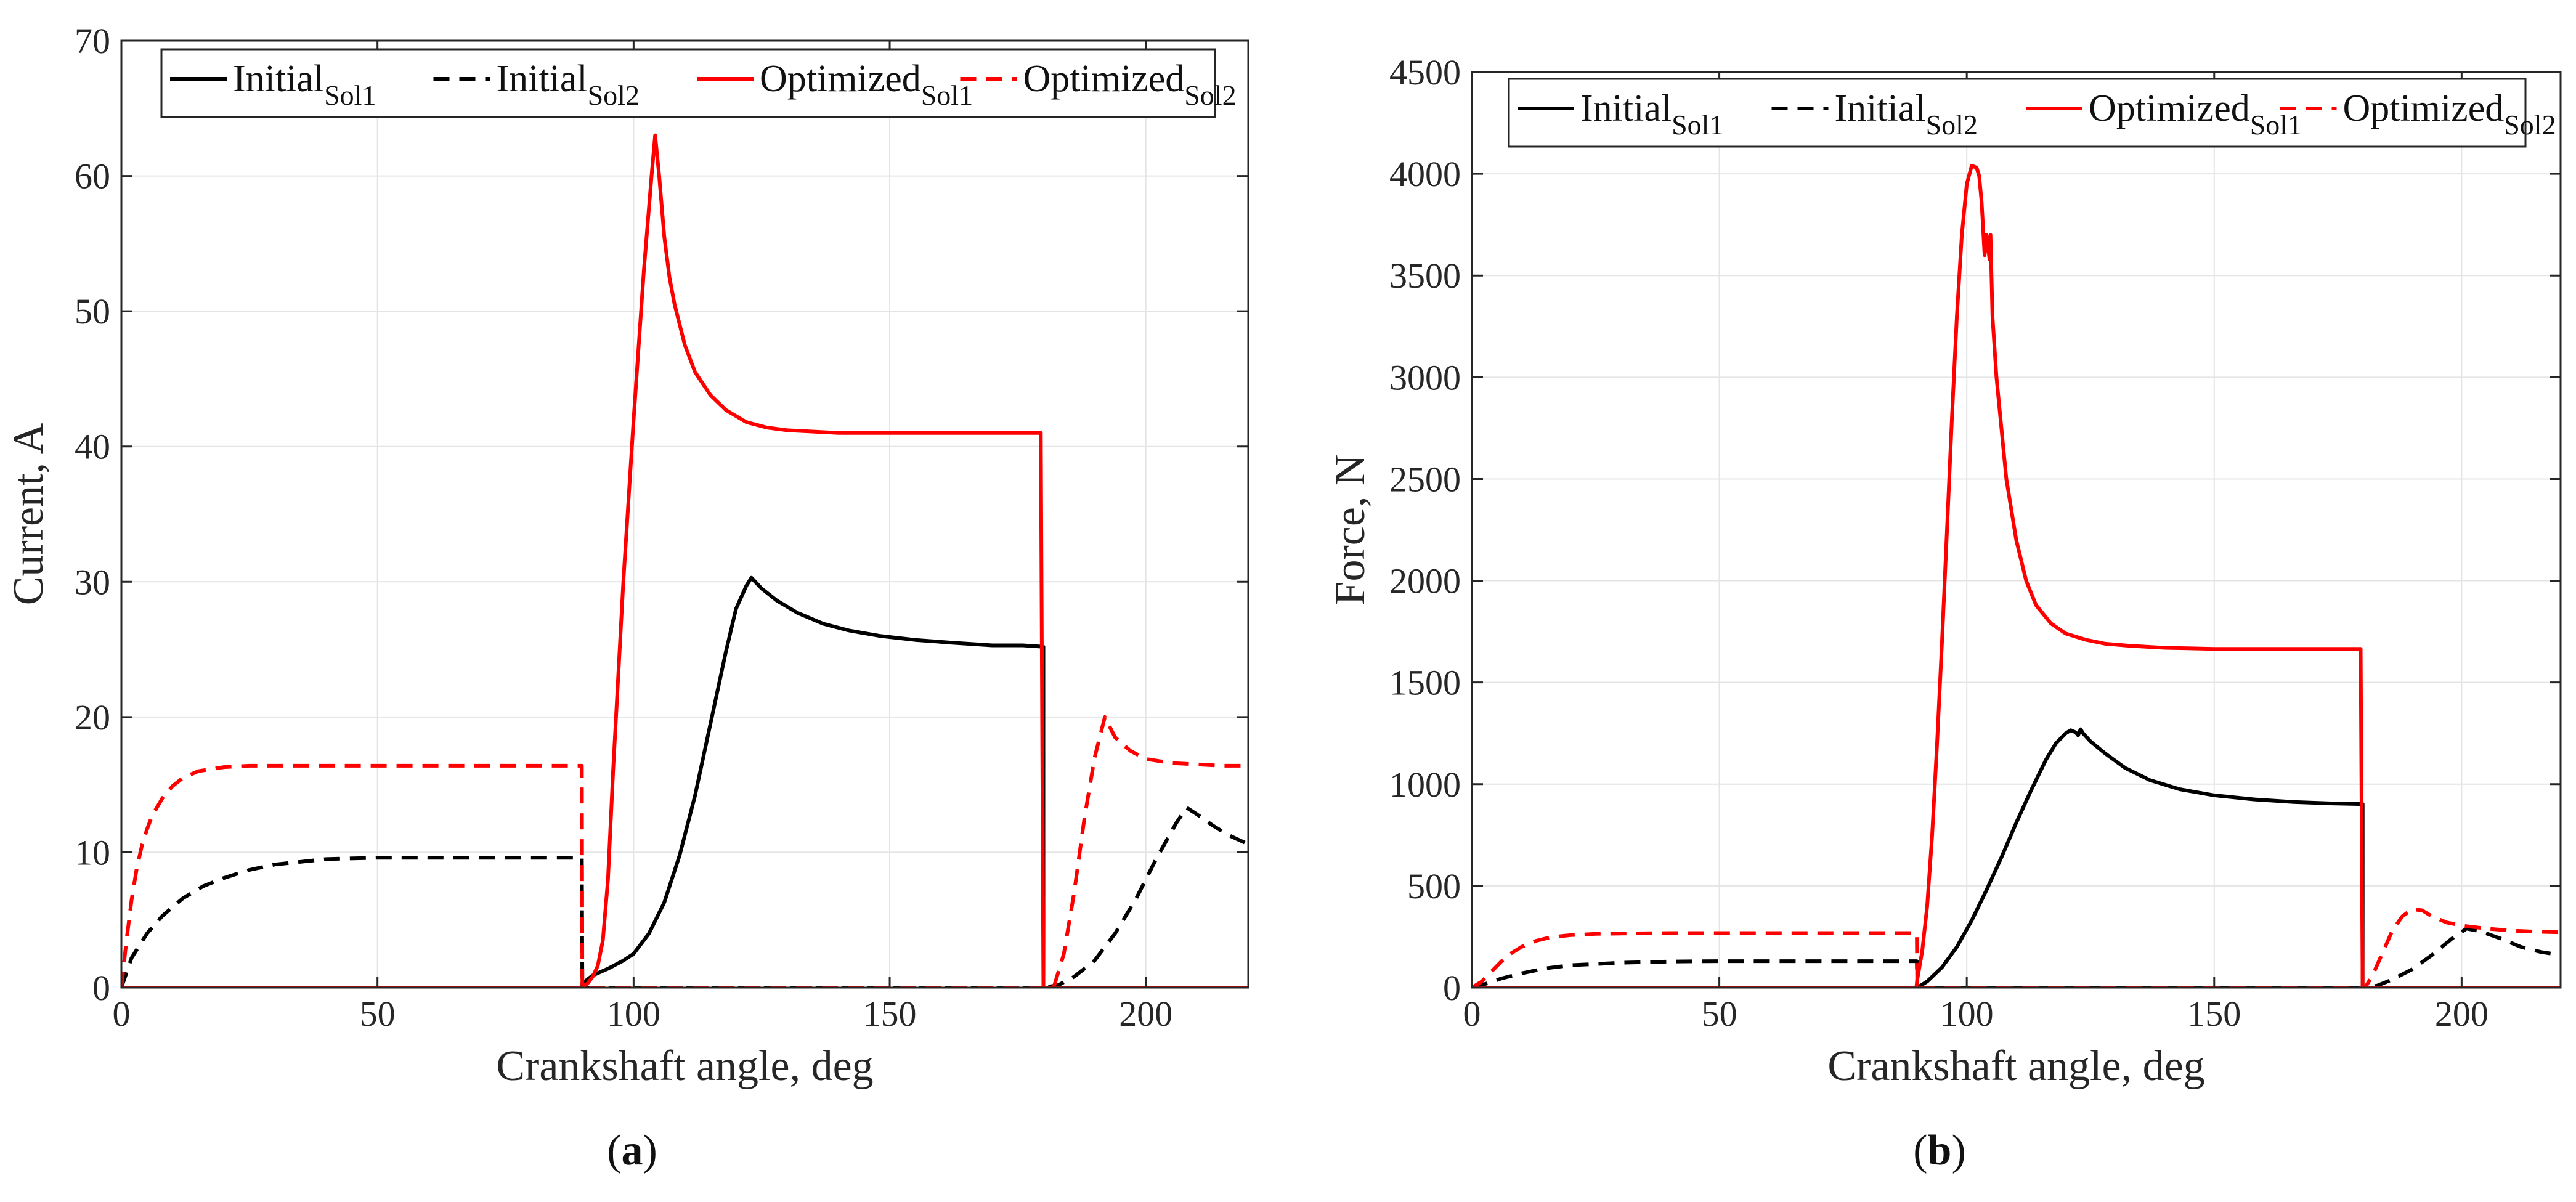  I want to click on panel-label: (a), so click(632, 1150).